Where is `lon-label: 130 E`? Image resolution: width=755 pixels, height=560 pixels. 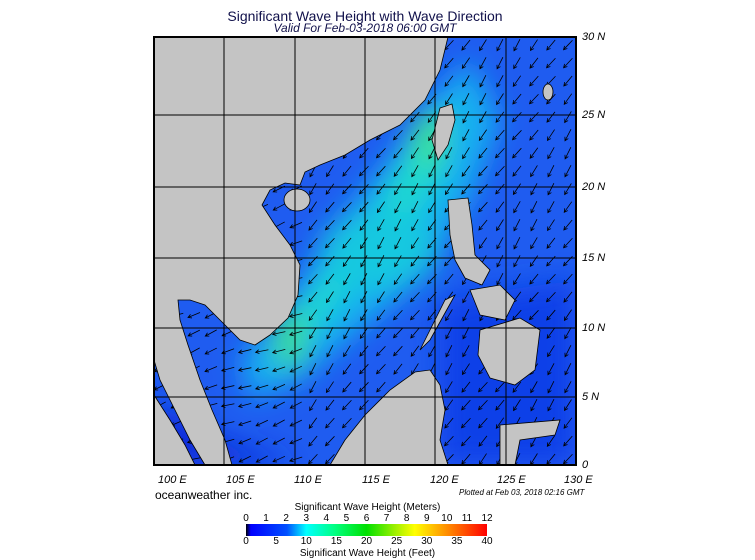 lon-label: 130 E is located at coordinates (578, 480).